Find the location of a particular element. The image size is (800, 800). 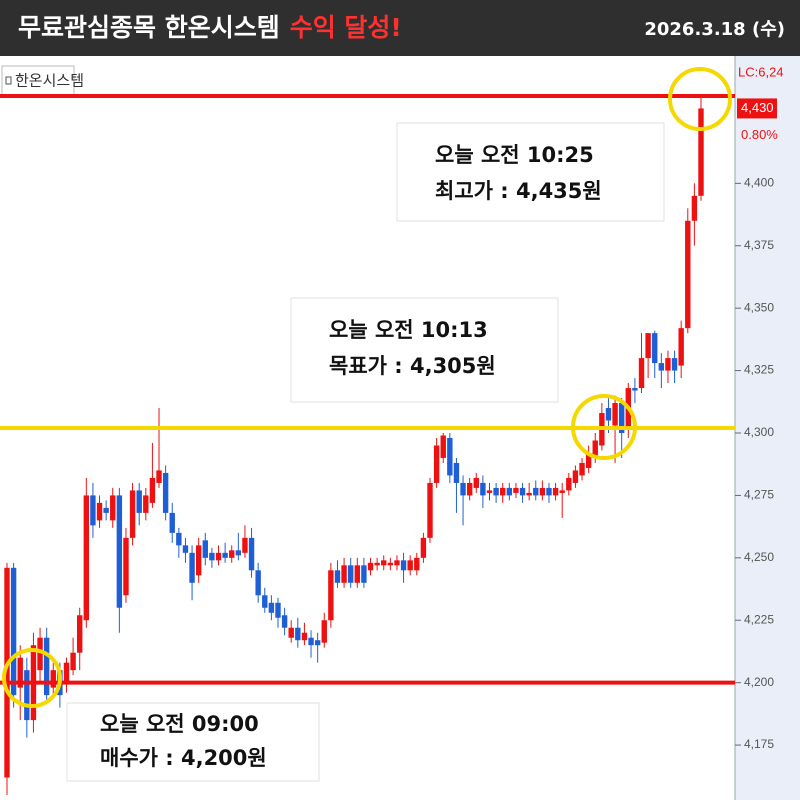

annotation-text: 목표가 : 4,305원 is located at coordinates (412, 366).